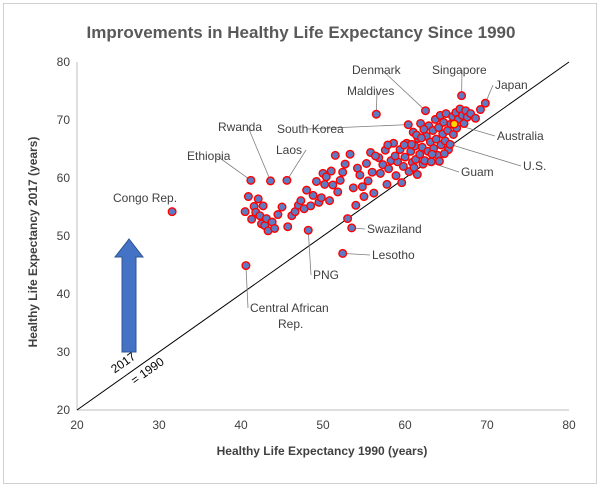 This screenshot has width=602, height=489. Describe the element at coordinates (129, 295) in the screenshot. I see `up-arrow-icon` at that location.